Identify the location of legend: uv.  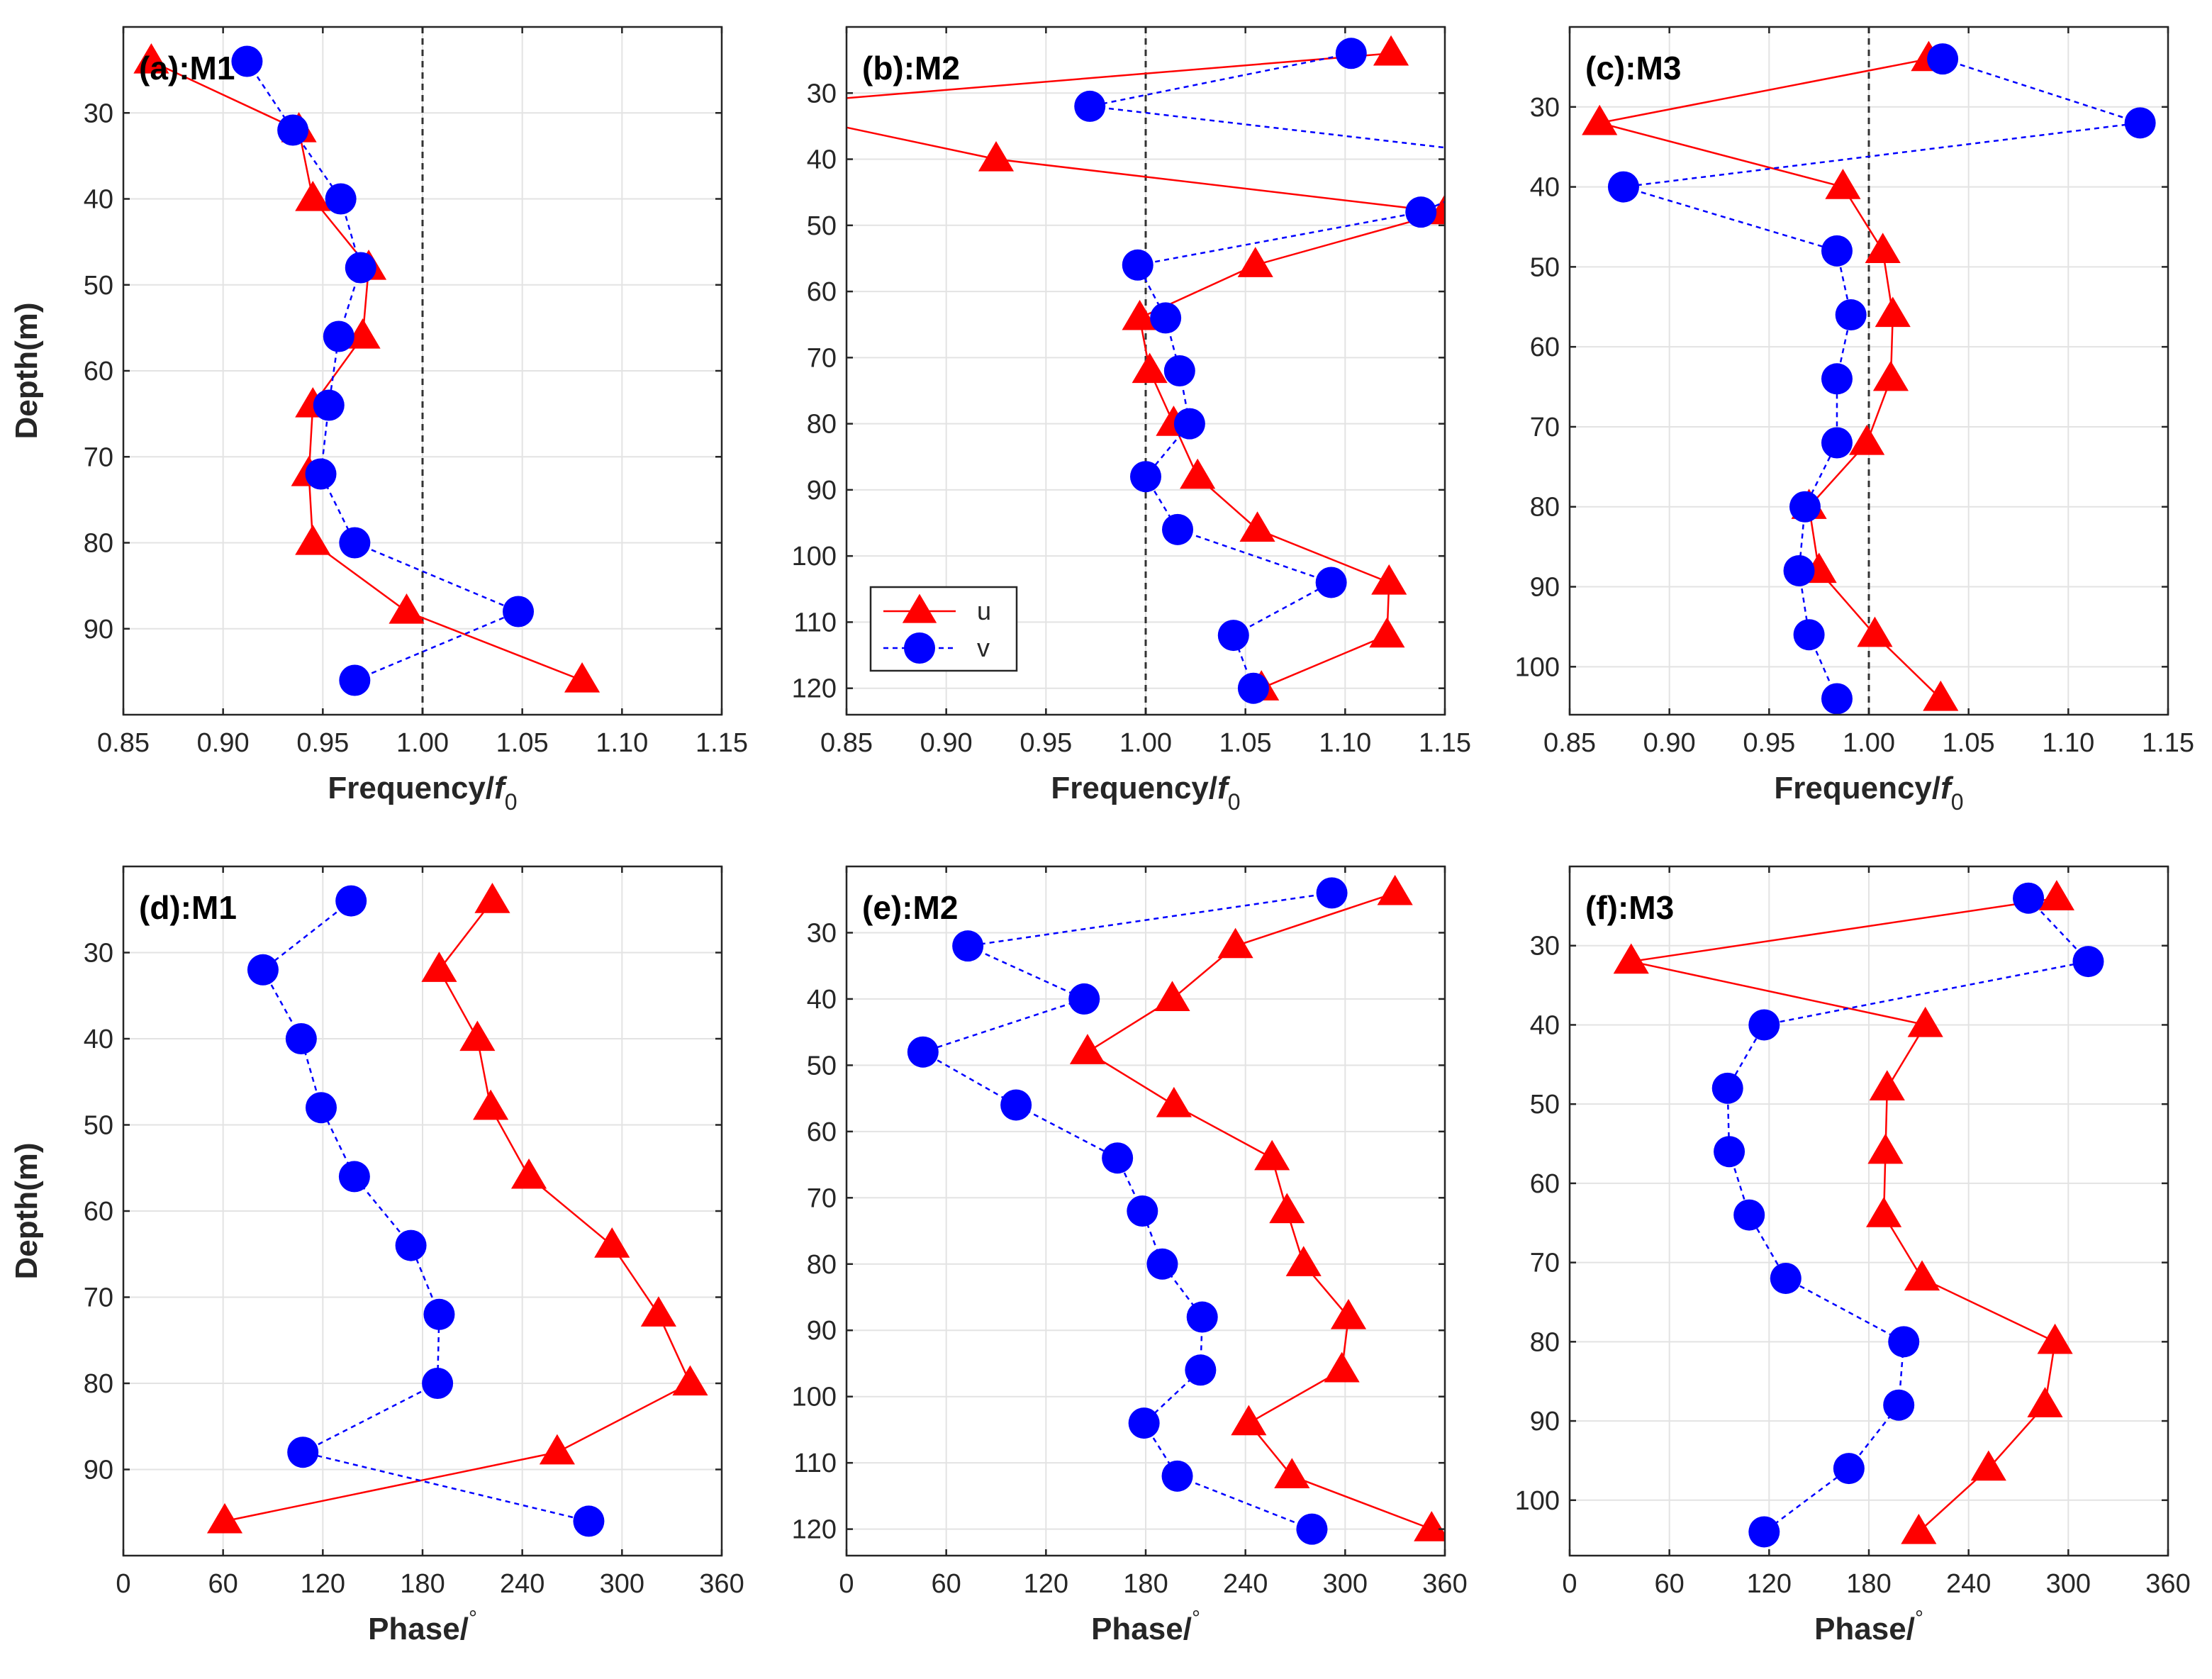
(944, 629).